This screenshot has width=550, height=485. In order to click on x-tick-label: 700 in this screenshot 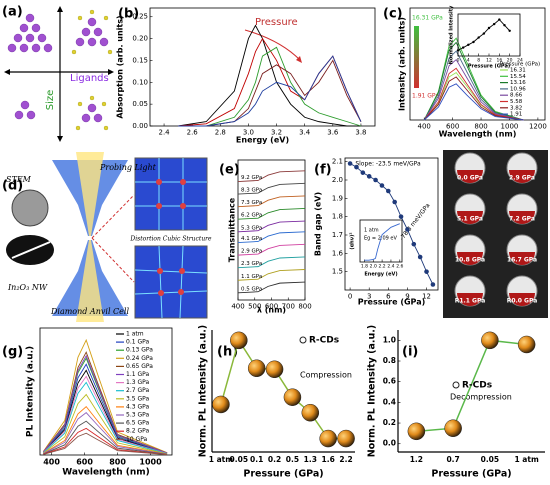, I will do `click(288, 306)`.